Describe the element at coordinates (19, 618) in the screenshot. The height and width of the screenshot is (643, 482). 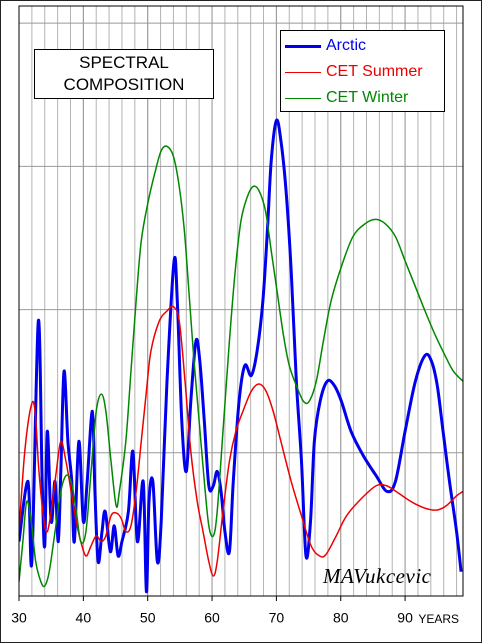
I see `x-tick-label: 30` at that location.